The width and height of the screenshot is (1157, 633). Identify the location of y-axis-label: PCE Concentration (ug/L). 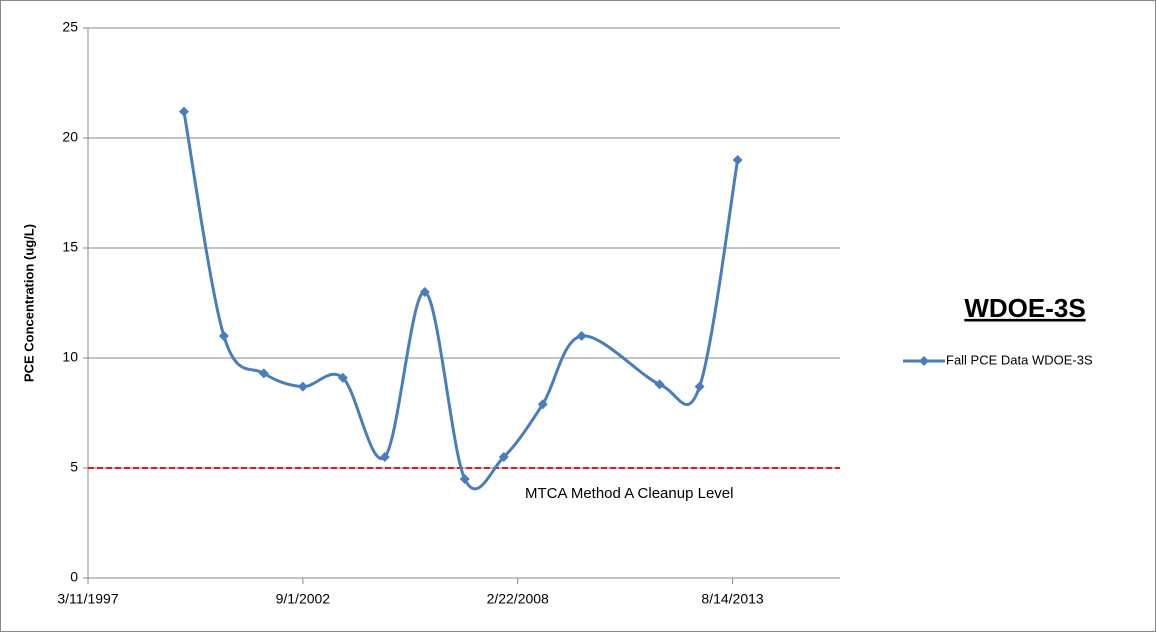
(28, 303).